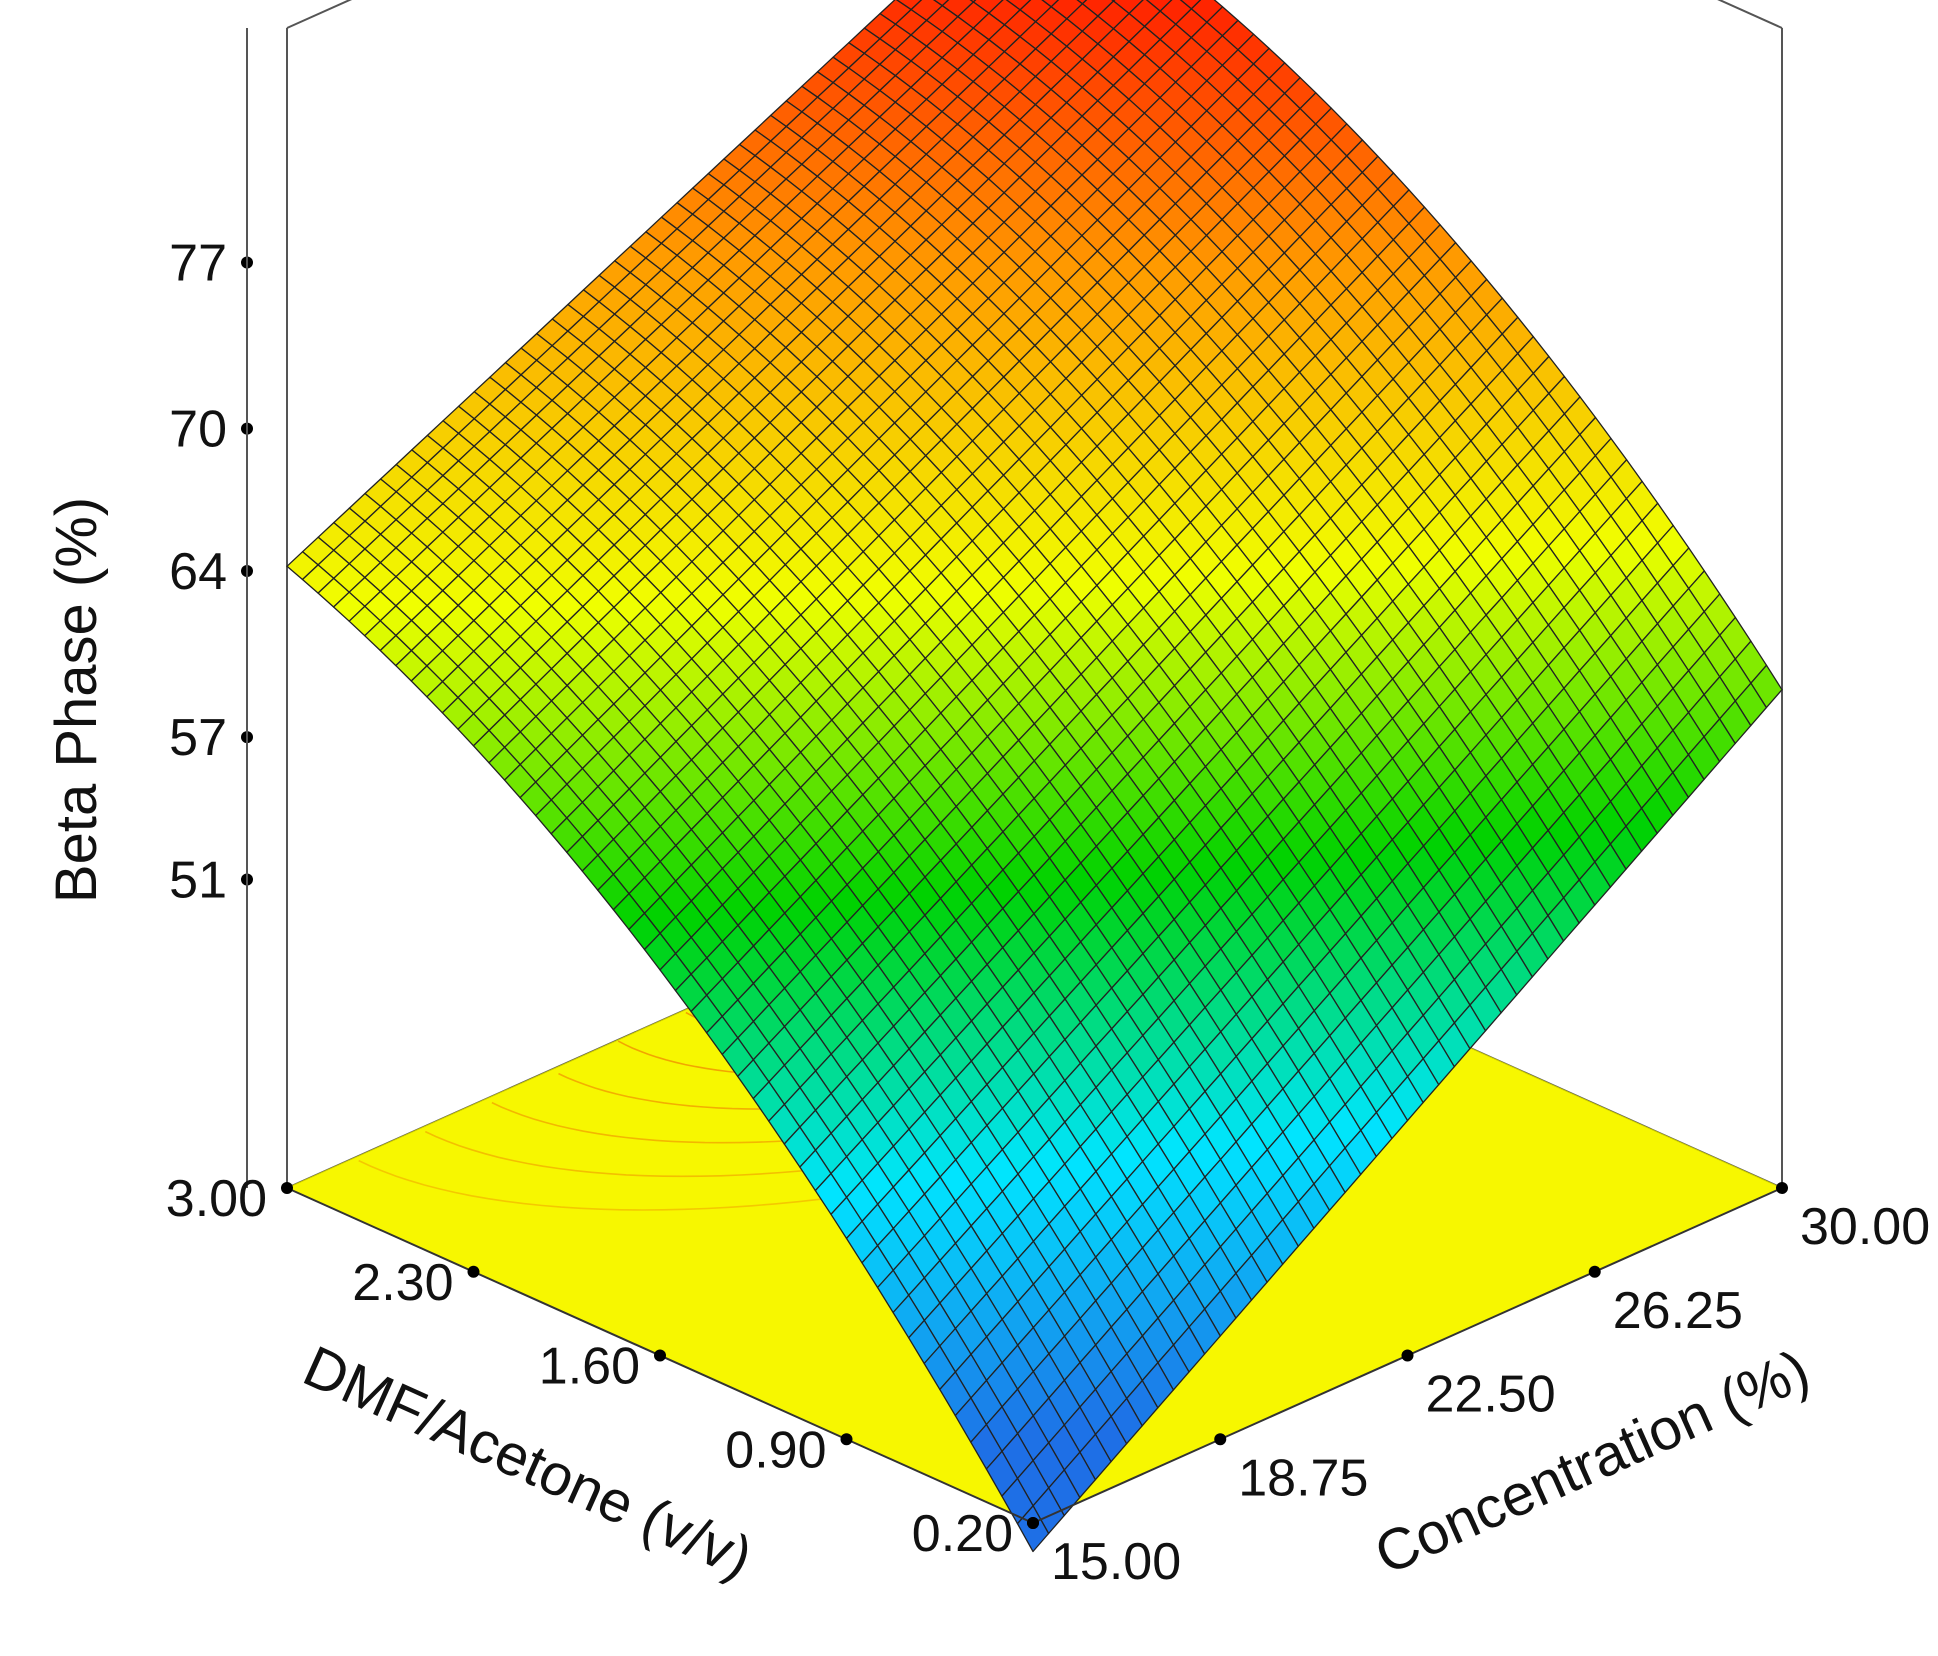  What do you see at coordinates (198, 881) in the screenshot?
I see `z-tick-label: 51` at bounding box center [198, 881].